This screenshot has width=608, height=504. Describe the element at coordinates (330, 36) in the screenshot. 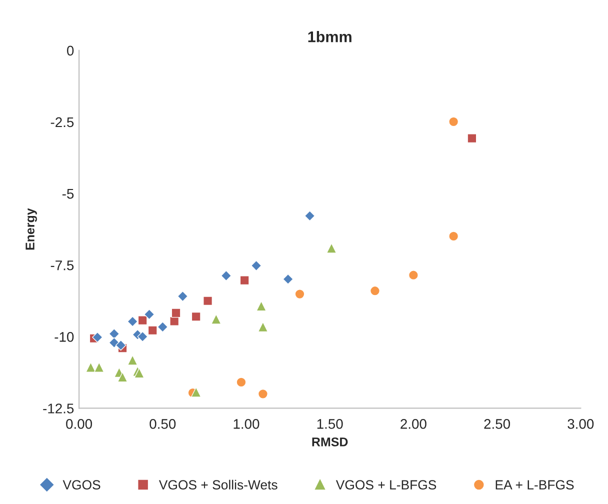

I see `chart-title: 1bmm` at that location.